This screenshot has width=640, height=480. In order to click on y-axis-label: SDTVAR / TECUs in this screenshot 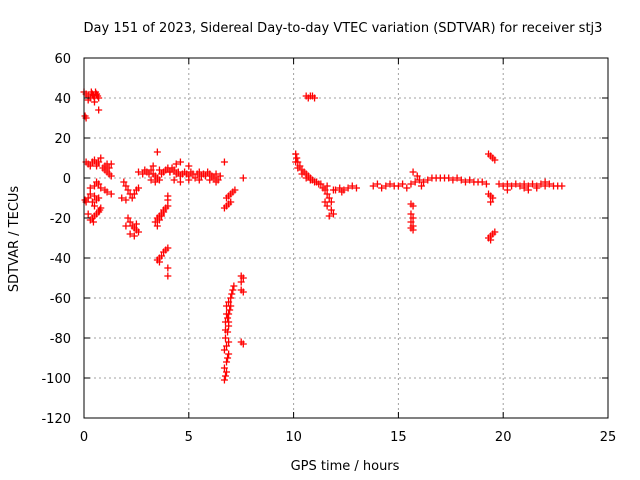, I will do `click(14, 239)`.